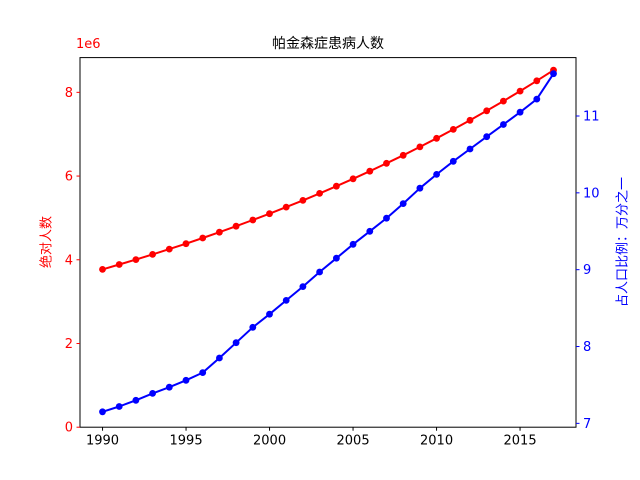 Image resolution: width=640 pixels, height=480 pixels. What do you see at coordinates (102, 441) in the screenshot?
I see `x-tick-label: 1990` at bounding box center [102, 441].